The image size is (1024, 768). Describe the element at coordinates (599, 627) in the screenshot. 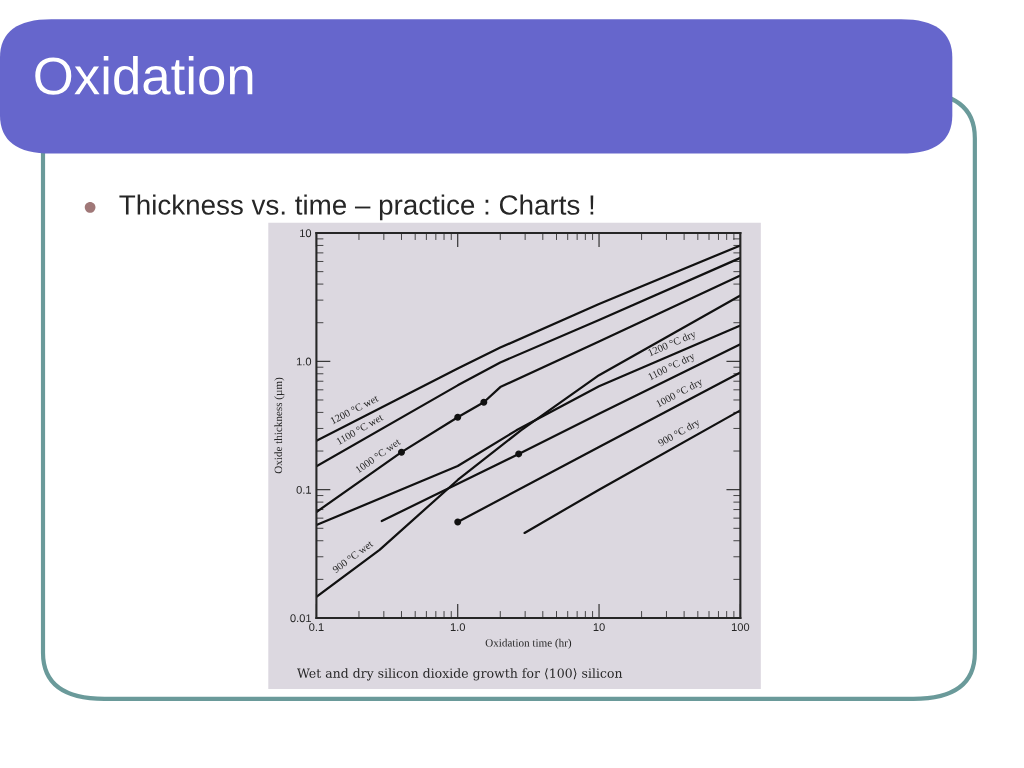

I see `x-tick-label: 10` at that location.